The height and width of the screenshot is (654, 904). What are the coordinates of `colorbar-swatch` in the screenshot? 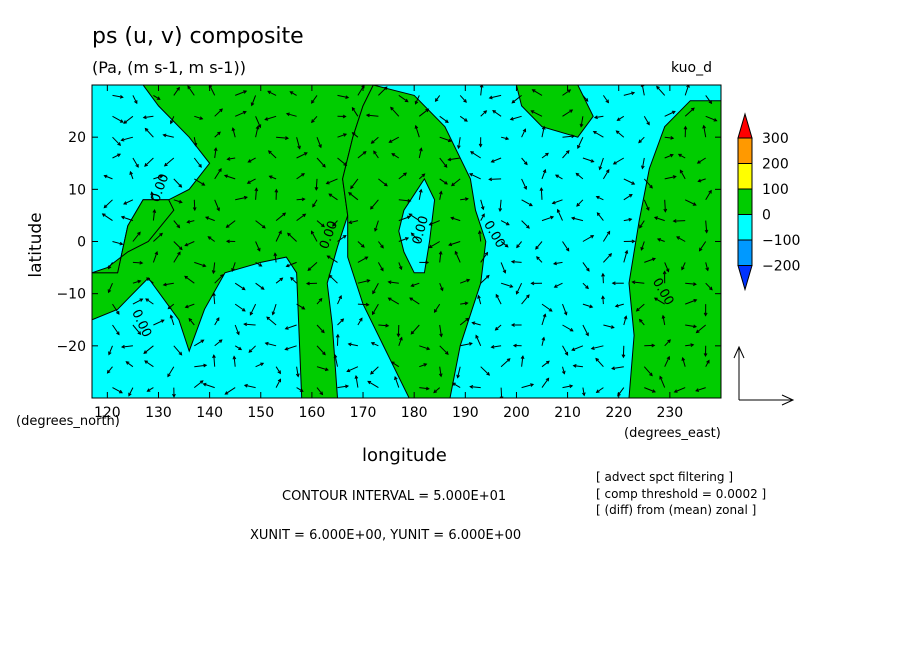 It's located at (745, 201).